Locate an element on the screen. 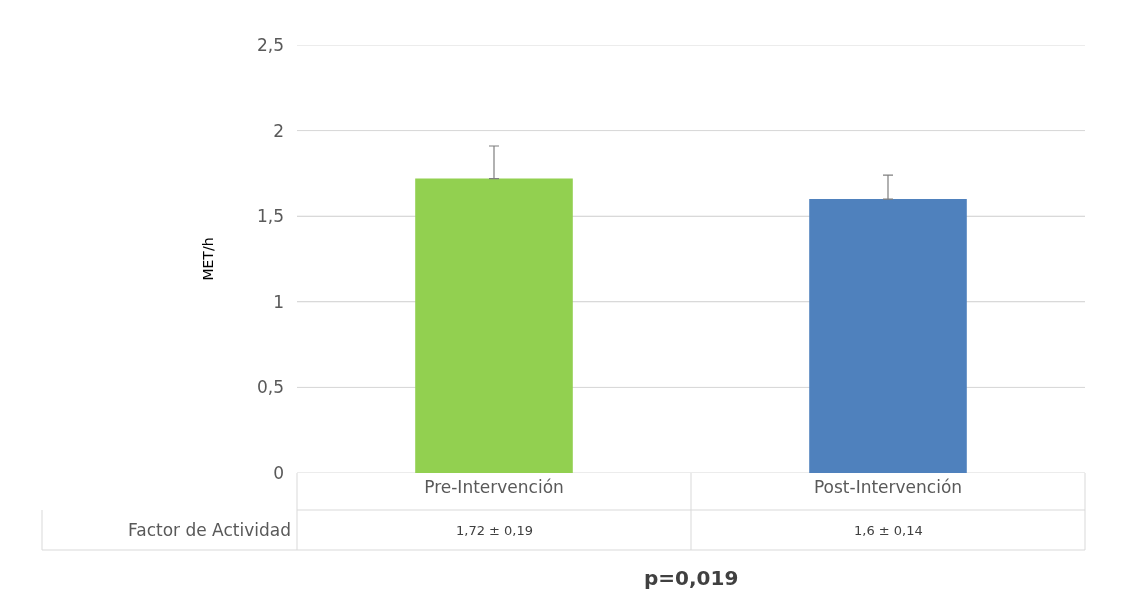 The image size is (1127, 597). text: Factor de Actividad is located at coordinates (209, 530).